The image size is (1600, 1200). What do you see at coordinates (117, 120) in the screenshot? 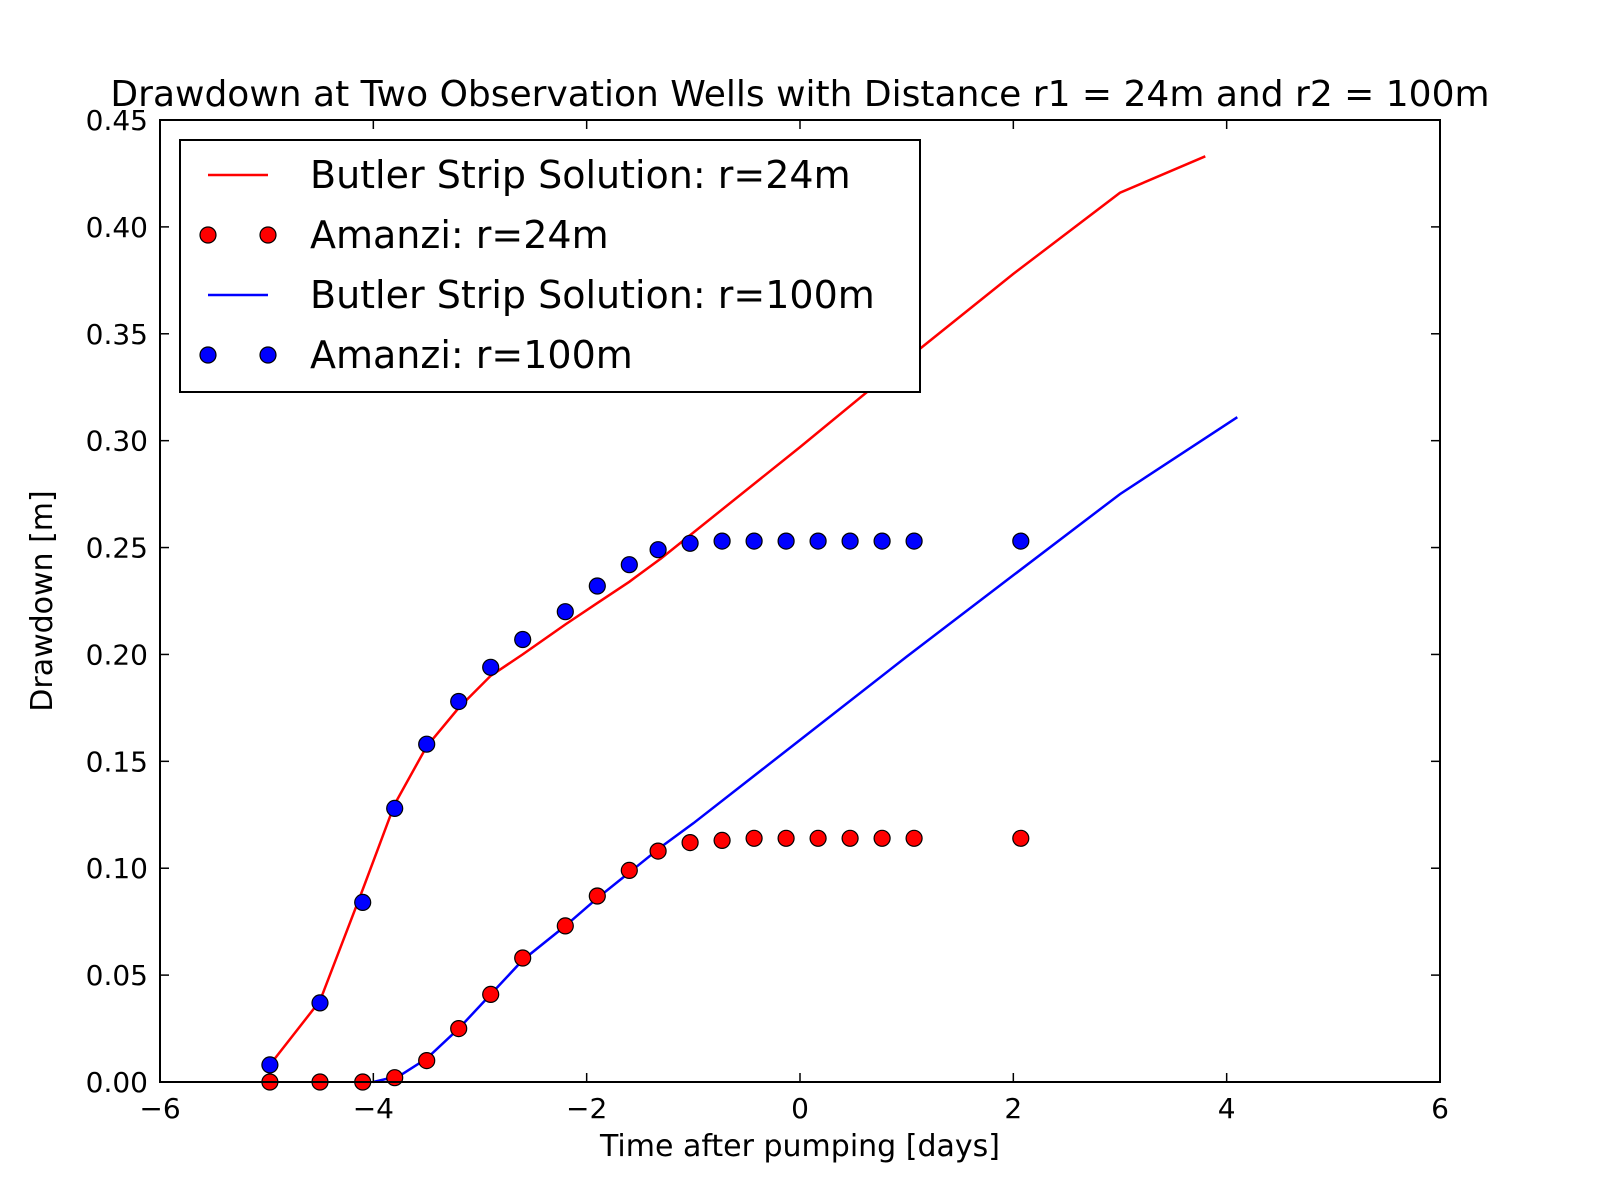
I see `y-tick-label: 0.45` at bounding box center [117, 120].